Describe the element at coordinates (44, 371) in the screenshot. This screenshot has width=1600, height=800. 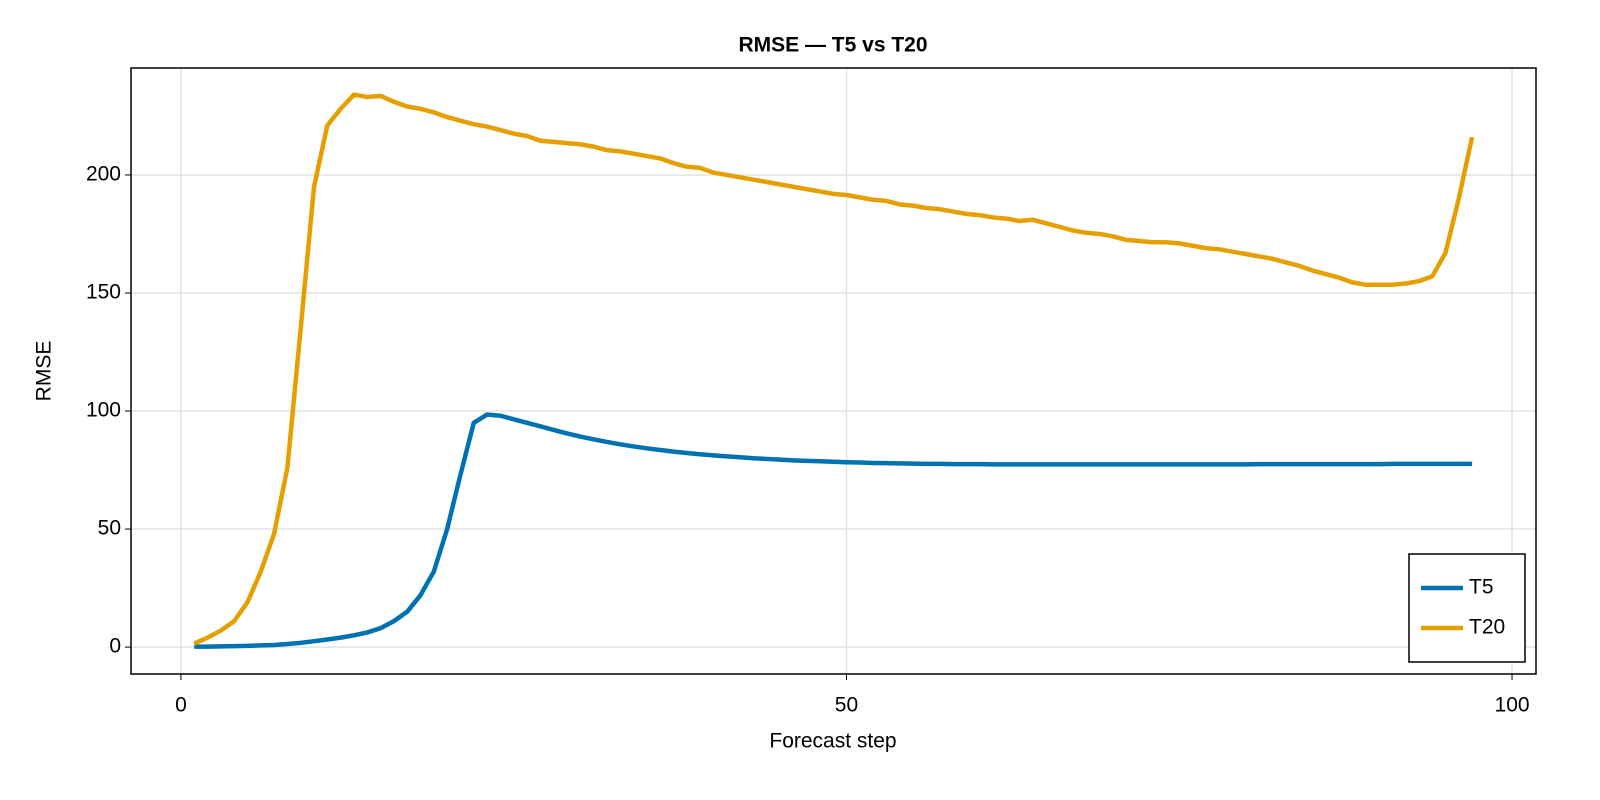
I see `y-axis-label: RMSE` at that location.